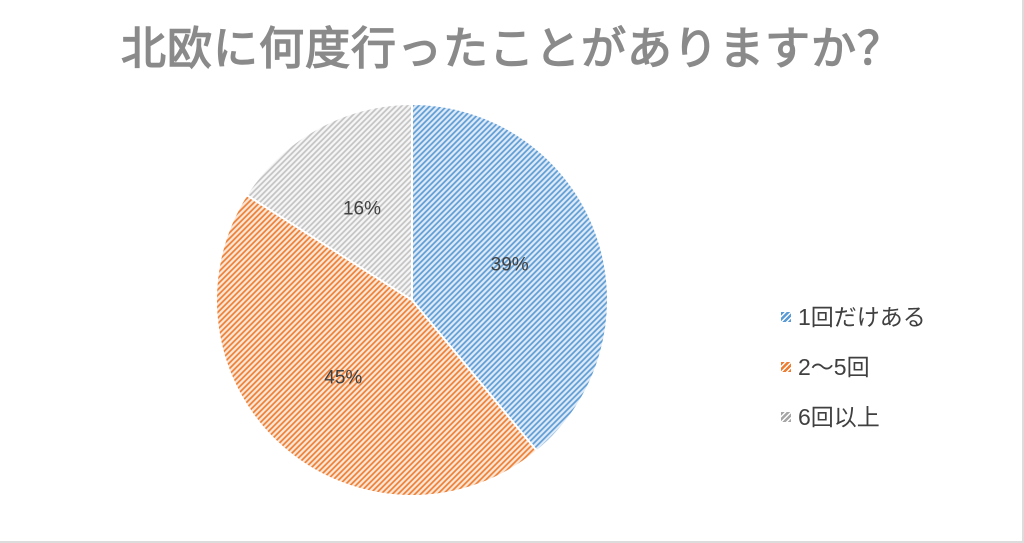 Image resolution: width=1024 pixels, height=543 pixels. Describe the element at coordinates (510, 264) in the screenshot. I see `pie-slice-label: 39%` at that location.